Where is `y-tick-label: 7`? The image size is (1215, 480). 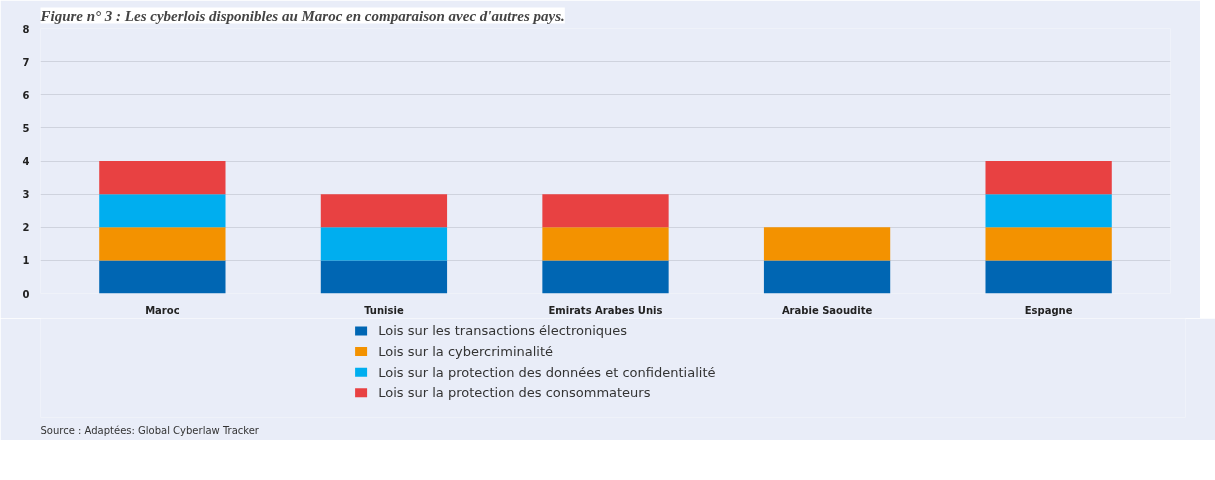
y-tick-label: 7 is located at coordinates (26, 62).